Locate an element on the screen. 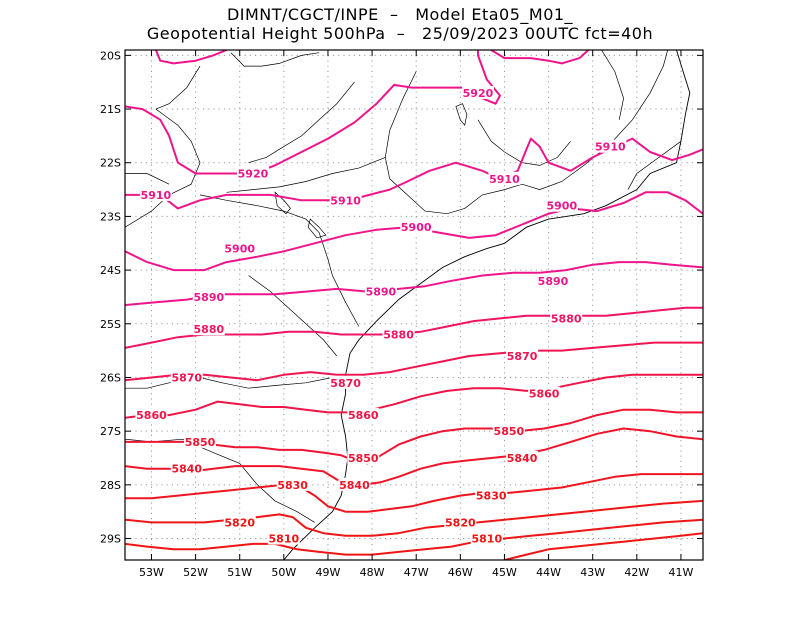  lat-tick-label: 26S is located at coordinates (110, 377).